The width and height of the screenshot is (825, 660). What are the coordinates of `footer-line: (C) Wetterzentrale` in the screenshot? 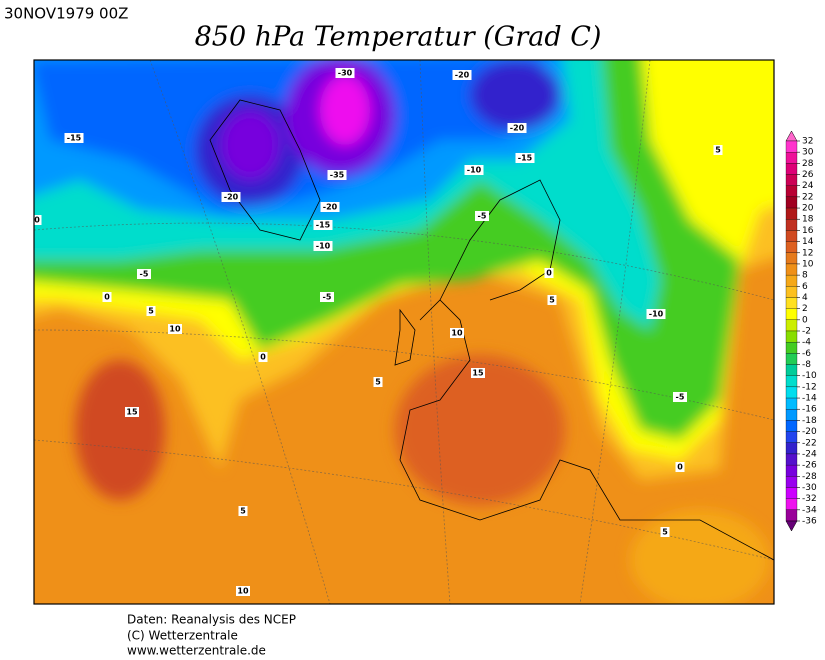 It's located at (182, 636).